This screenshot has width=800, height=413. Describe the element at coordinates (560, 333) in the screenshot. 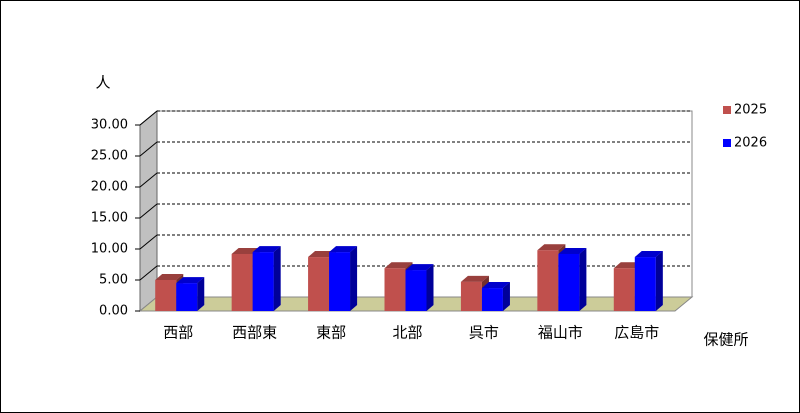

I see `x-tick-label: 福山市` at that location.